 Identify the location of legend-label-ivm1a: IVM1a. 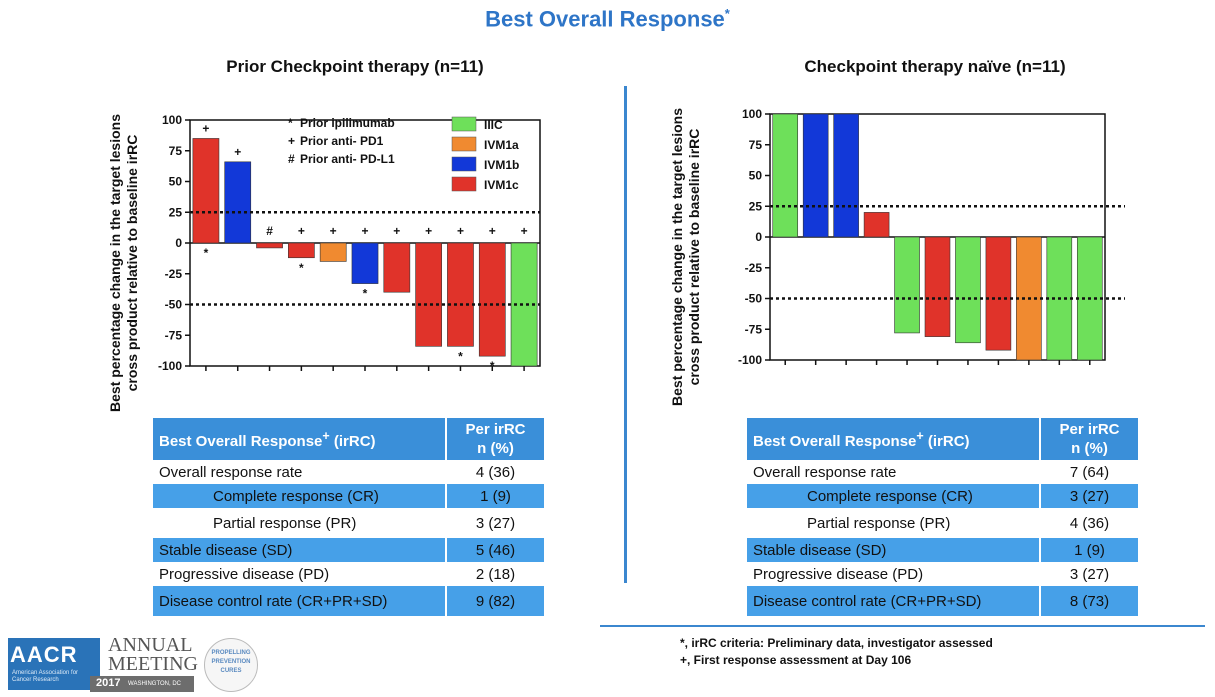
(501, 145).